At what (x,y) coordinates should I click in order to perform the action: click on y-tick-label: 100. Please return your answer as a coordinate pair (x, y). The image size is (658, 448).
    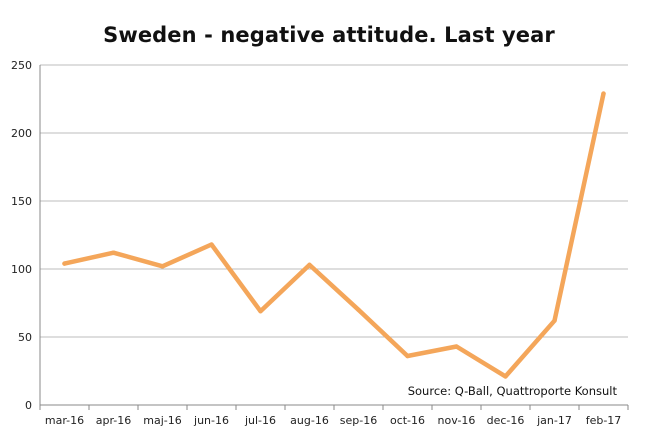
    Looking at the image, I should click on (21, 269).